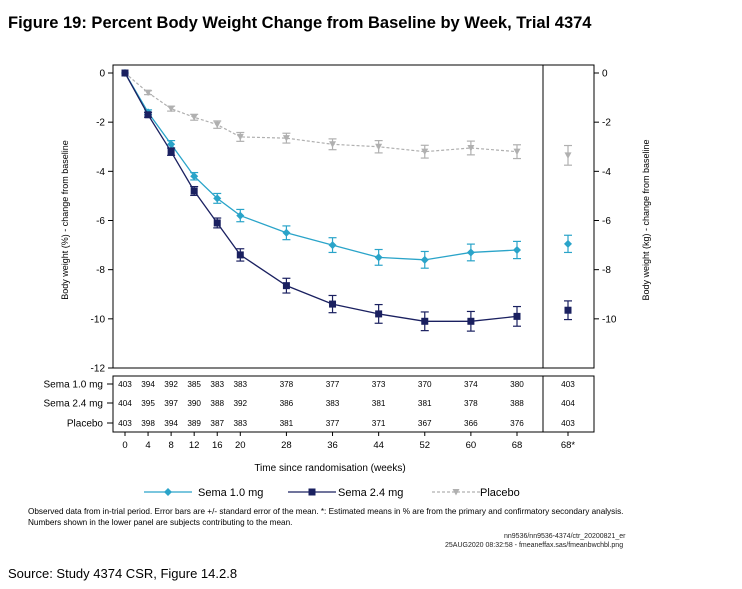  I want to click on x-tick-label: 8, so click(170, 445).